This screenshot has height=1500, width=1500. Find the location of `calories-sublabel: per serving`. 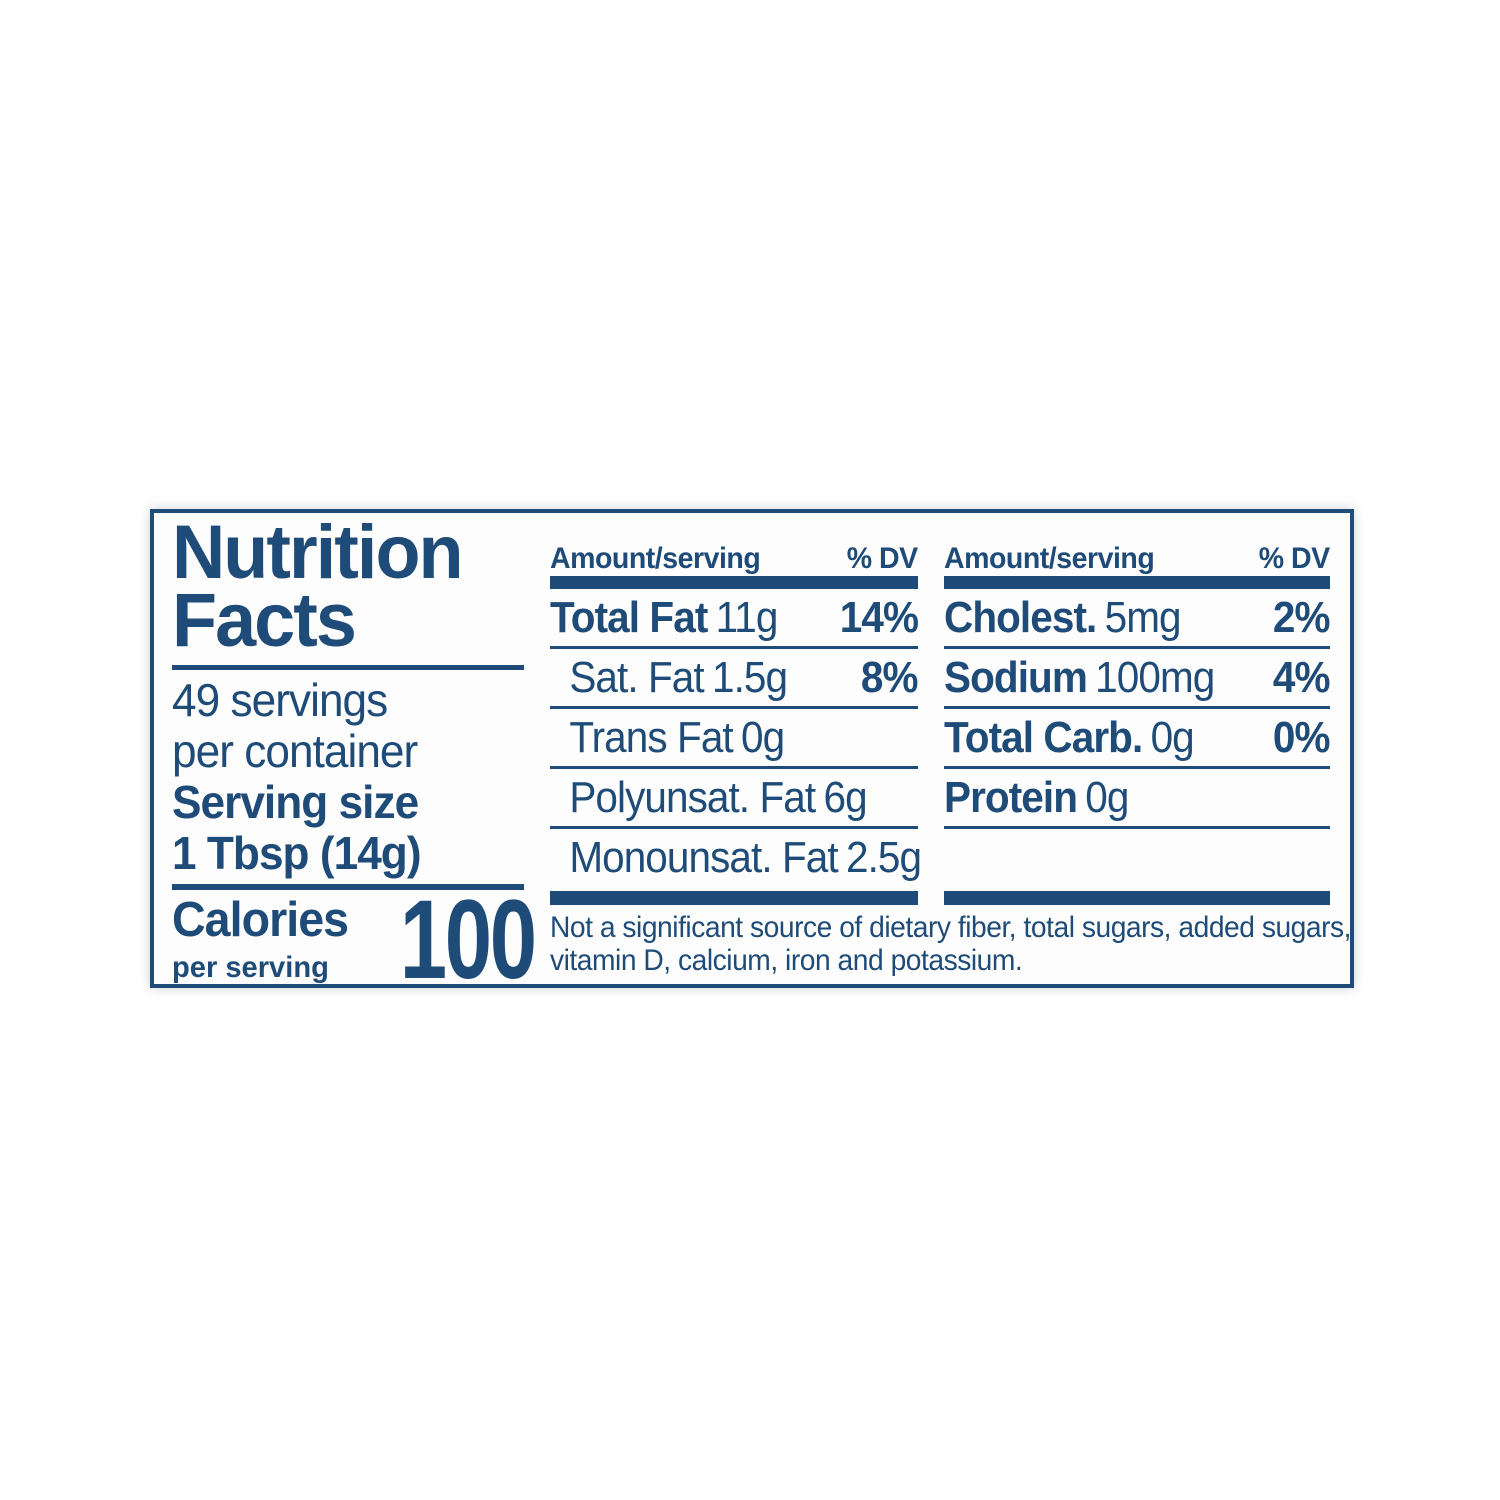

calories-sublabel: per serving is located at coordinates (250, 967).